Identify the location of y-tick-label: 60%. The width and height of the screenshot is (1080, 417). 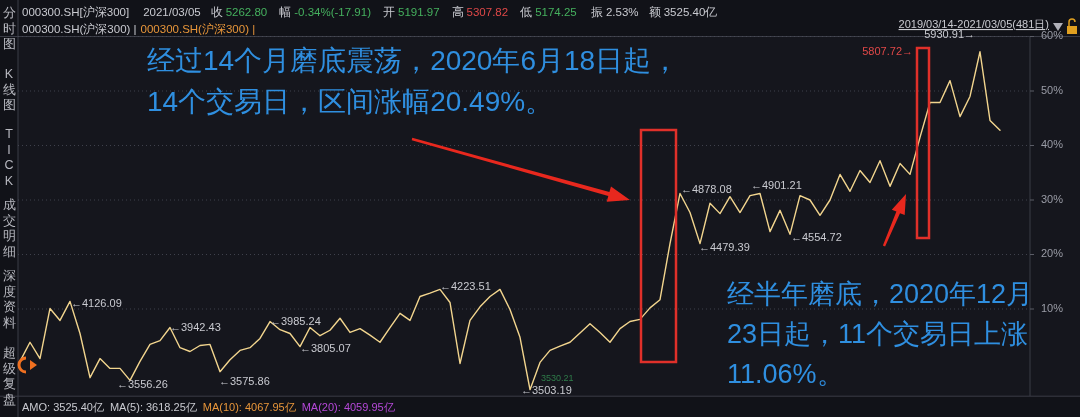
(1052, 35).